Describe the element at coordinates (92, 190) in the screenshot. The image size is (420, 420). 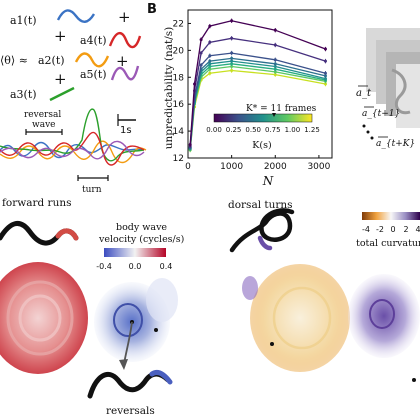
I see `turn-label: turn` at that location.